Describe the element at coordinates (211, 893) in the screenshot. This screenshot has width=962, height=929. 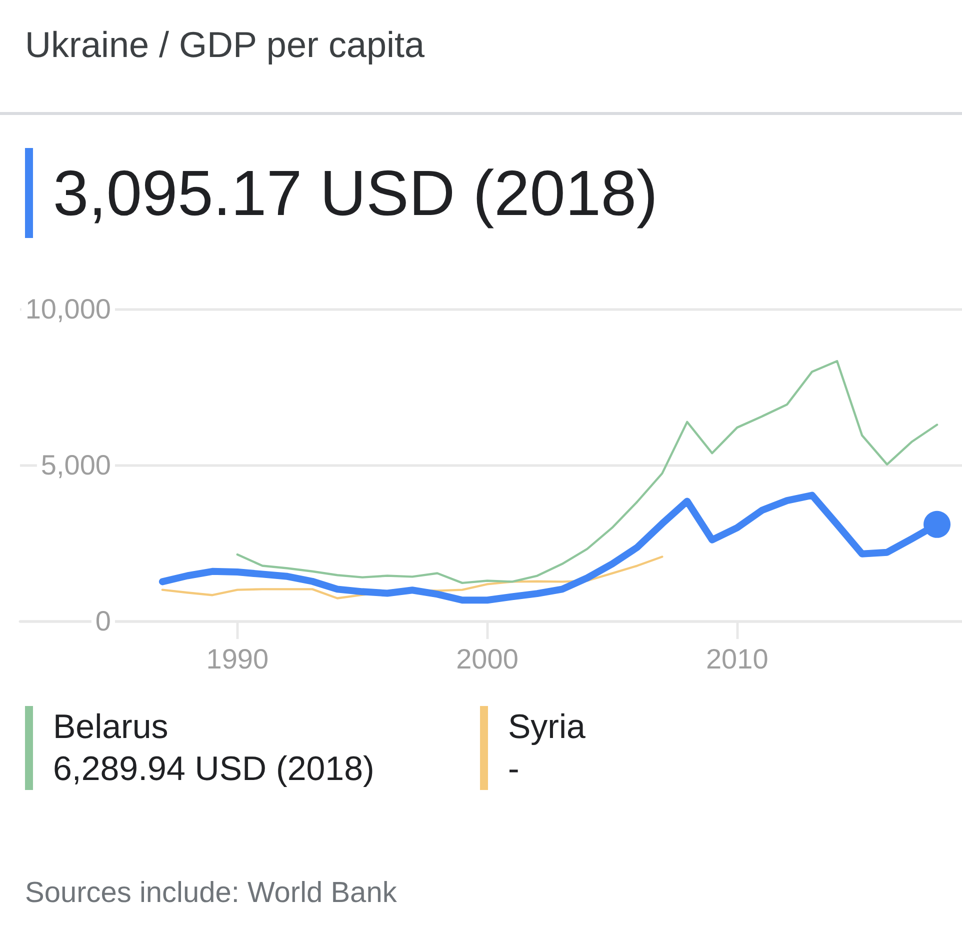
I see `source-note: Sources include: World Bank` at that location.